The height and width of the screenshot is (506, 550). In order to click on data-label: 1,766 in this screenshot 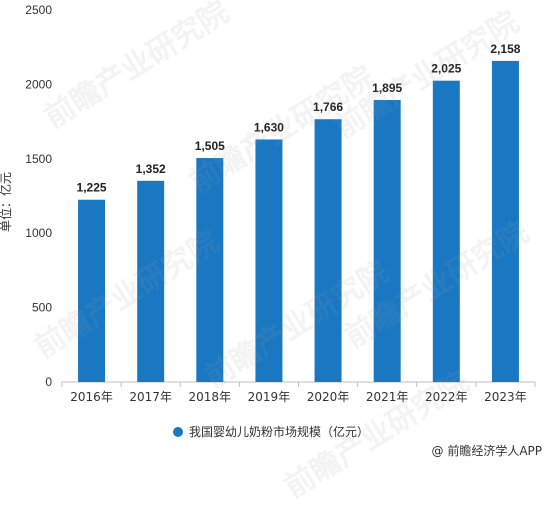, I will do `click(328, 107)`.